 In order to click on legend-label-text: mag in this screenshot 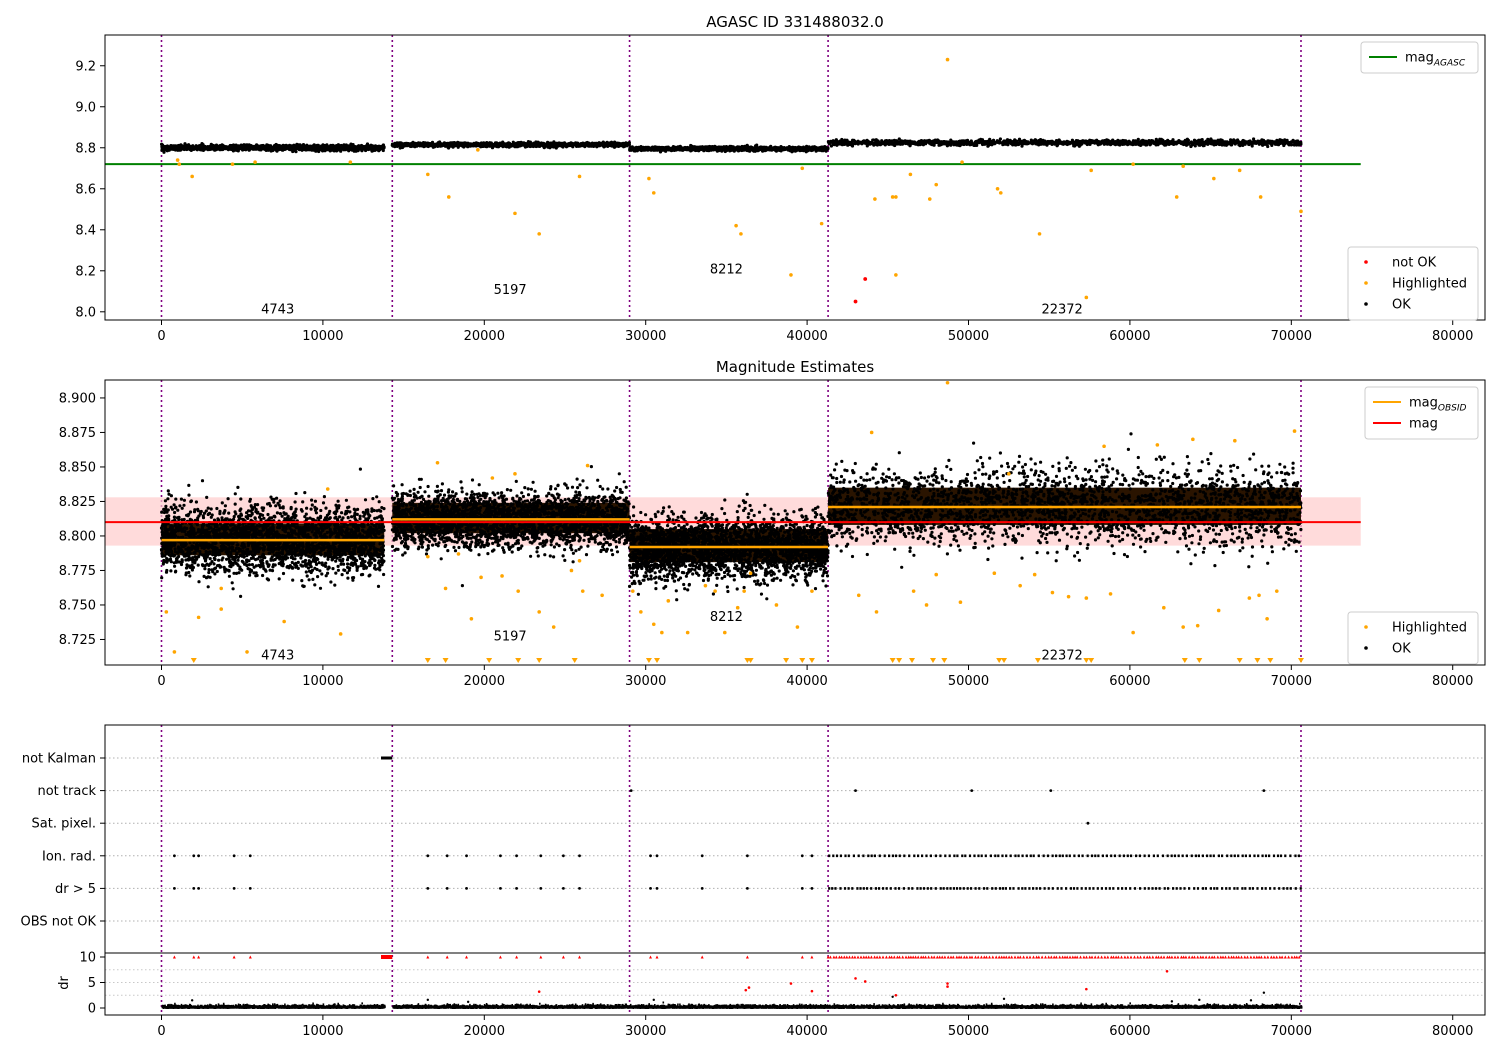, I will do `click(1423, 424)`.